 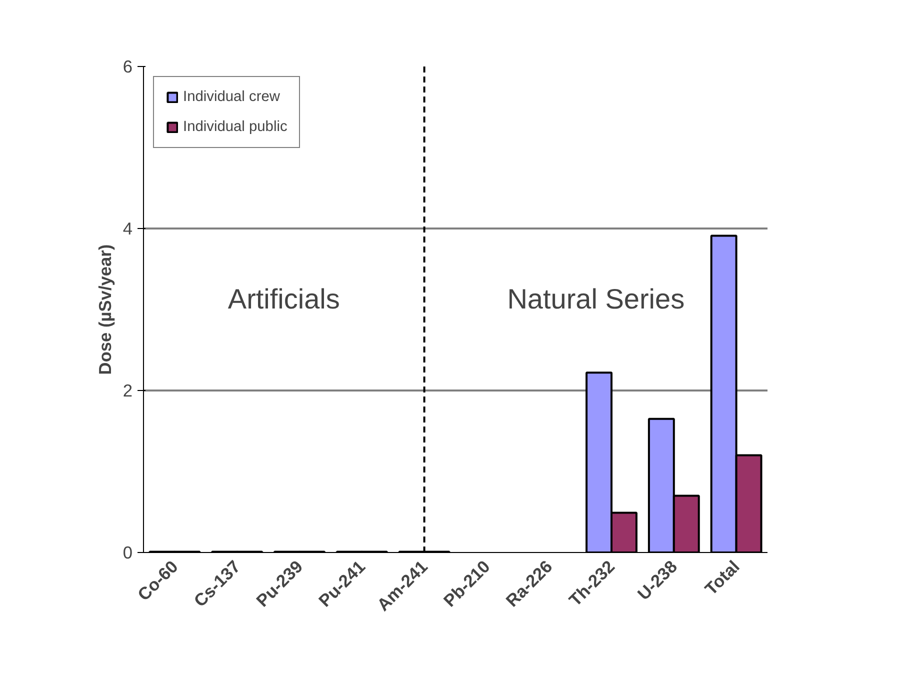 I want to click on y-tick-label: 2, so click(x=127, y=390).